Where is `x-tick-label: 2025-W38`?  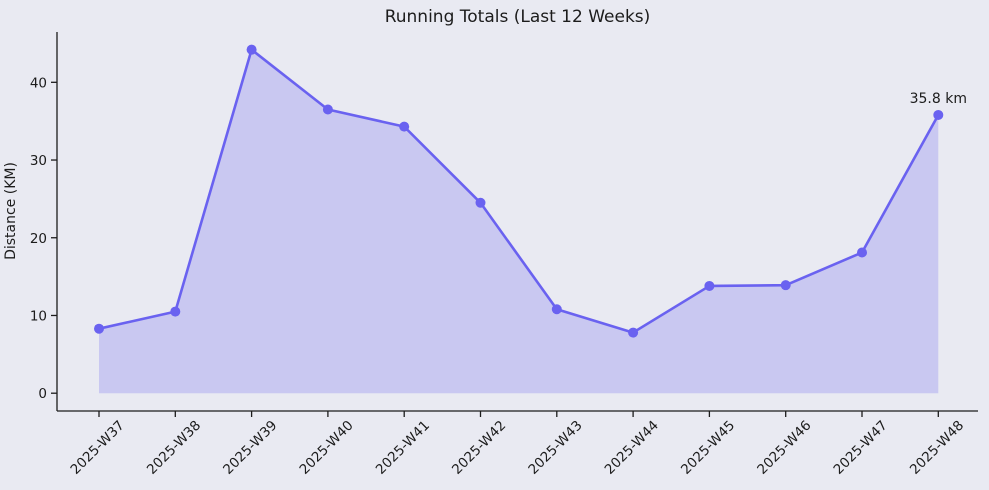 x-tick-label: 2025-W38 is located at coordinates (174, 448).